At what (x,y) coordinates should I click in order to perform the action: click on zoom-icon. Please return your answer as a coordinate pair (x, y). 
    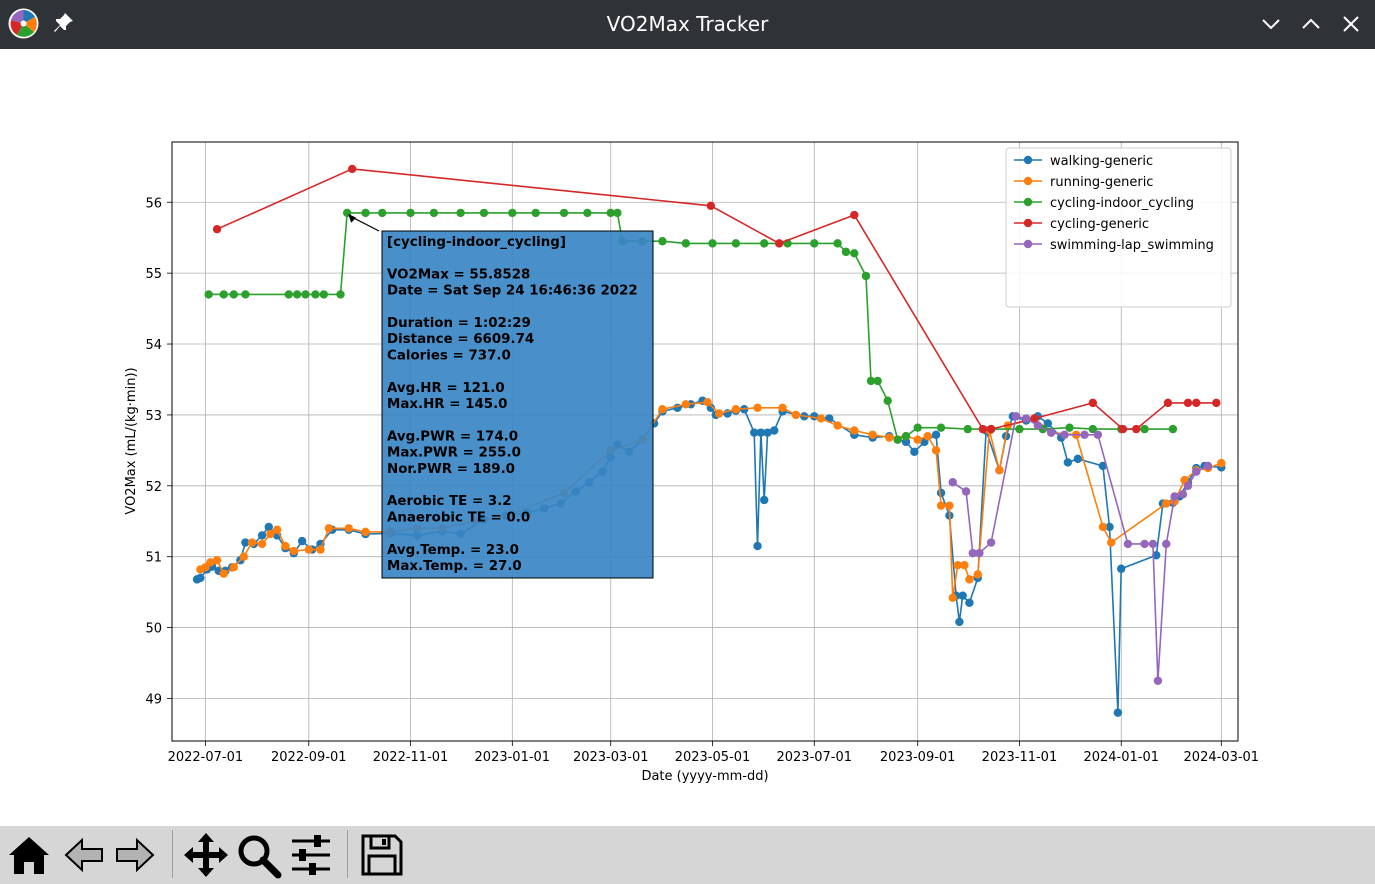
    Looking at the image, I should click on (258, 855).